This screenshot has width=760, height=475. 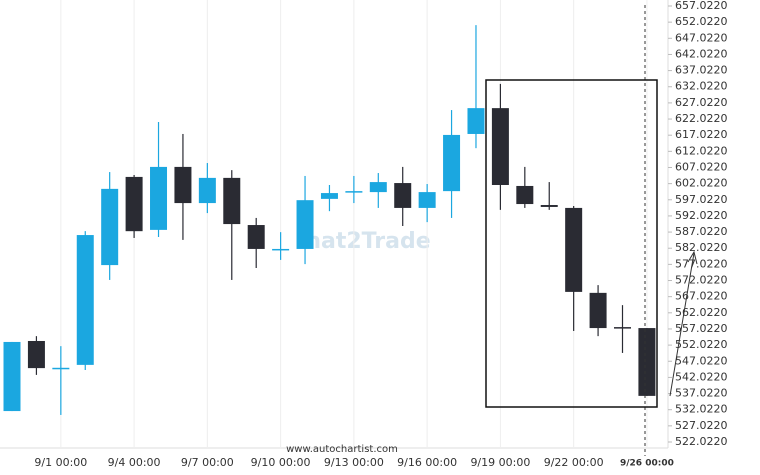 What do you see at coordinates (647, 464) in the screenshot?
I see `x-tick-label: 9/26 00:00` at bounding box center [647, 464].